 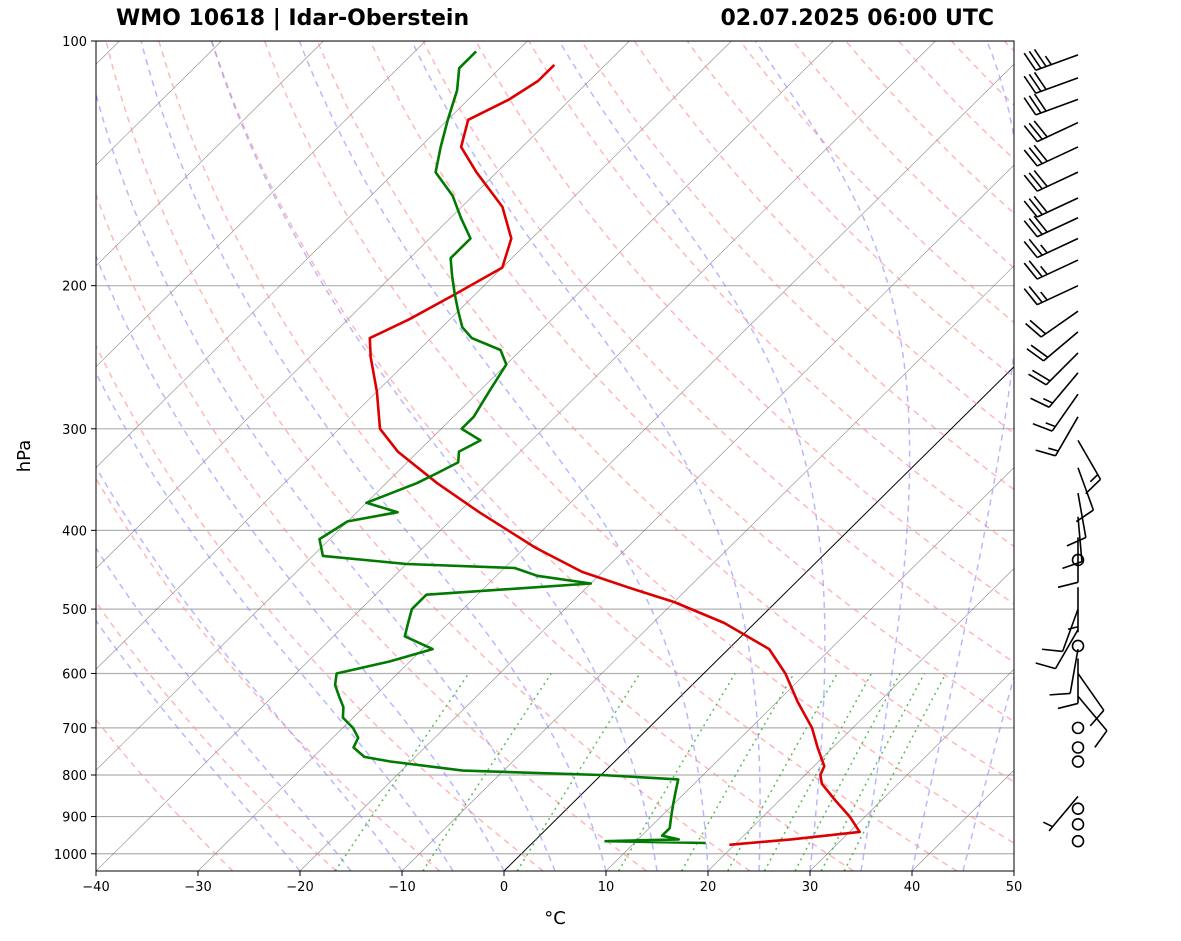 What do you see at coordinates (74, 42) in the screenshot?
I see `y-tick-label: 100` at bounding box center [74, 42].